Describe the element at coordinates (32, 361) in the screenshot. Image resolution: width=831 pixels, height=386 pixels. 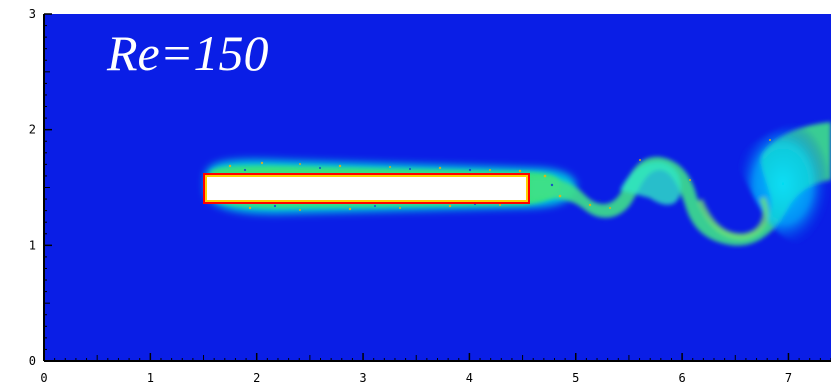
I see `y-tick-label: 0` at that location.